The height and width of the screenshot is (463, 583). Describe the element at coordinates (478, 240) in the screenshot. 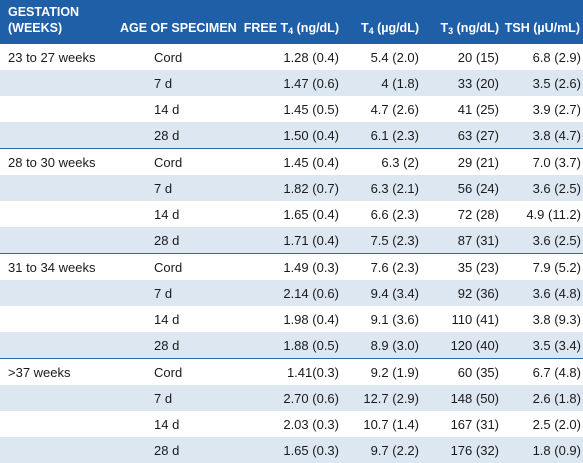

I see `t3-cell: 87 (31)` at that location.